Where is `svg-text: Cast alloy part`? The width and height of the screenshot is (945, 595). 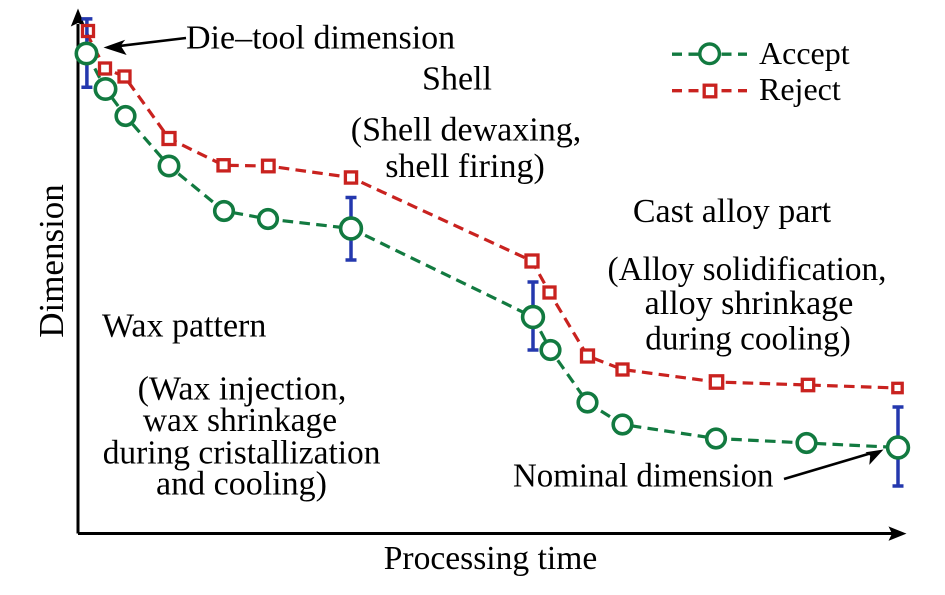 svg-text: Cast alloy part is located at coordinates (732, 211).